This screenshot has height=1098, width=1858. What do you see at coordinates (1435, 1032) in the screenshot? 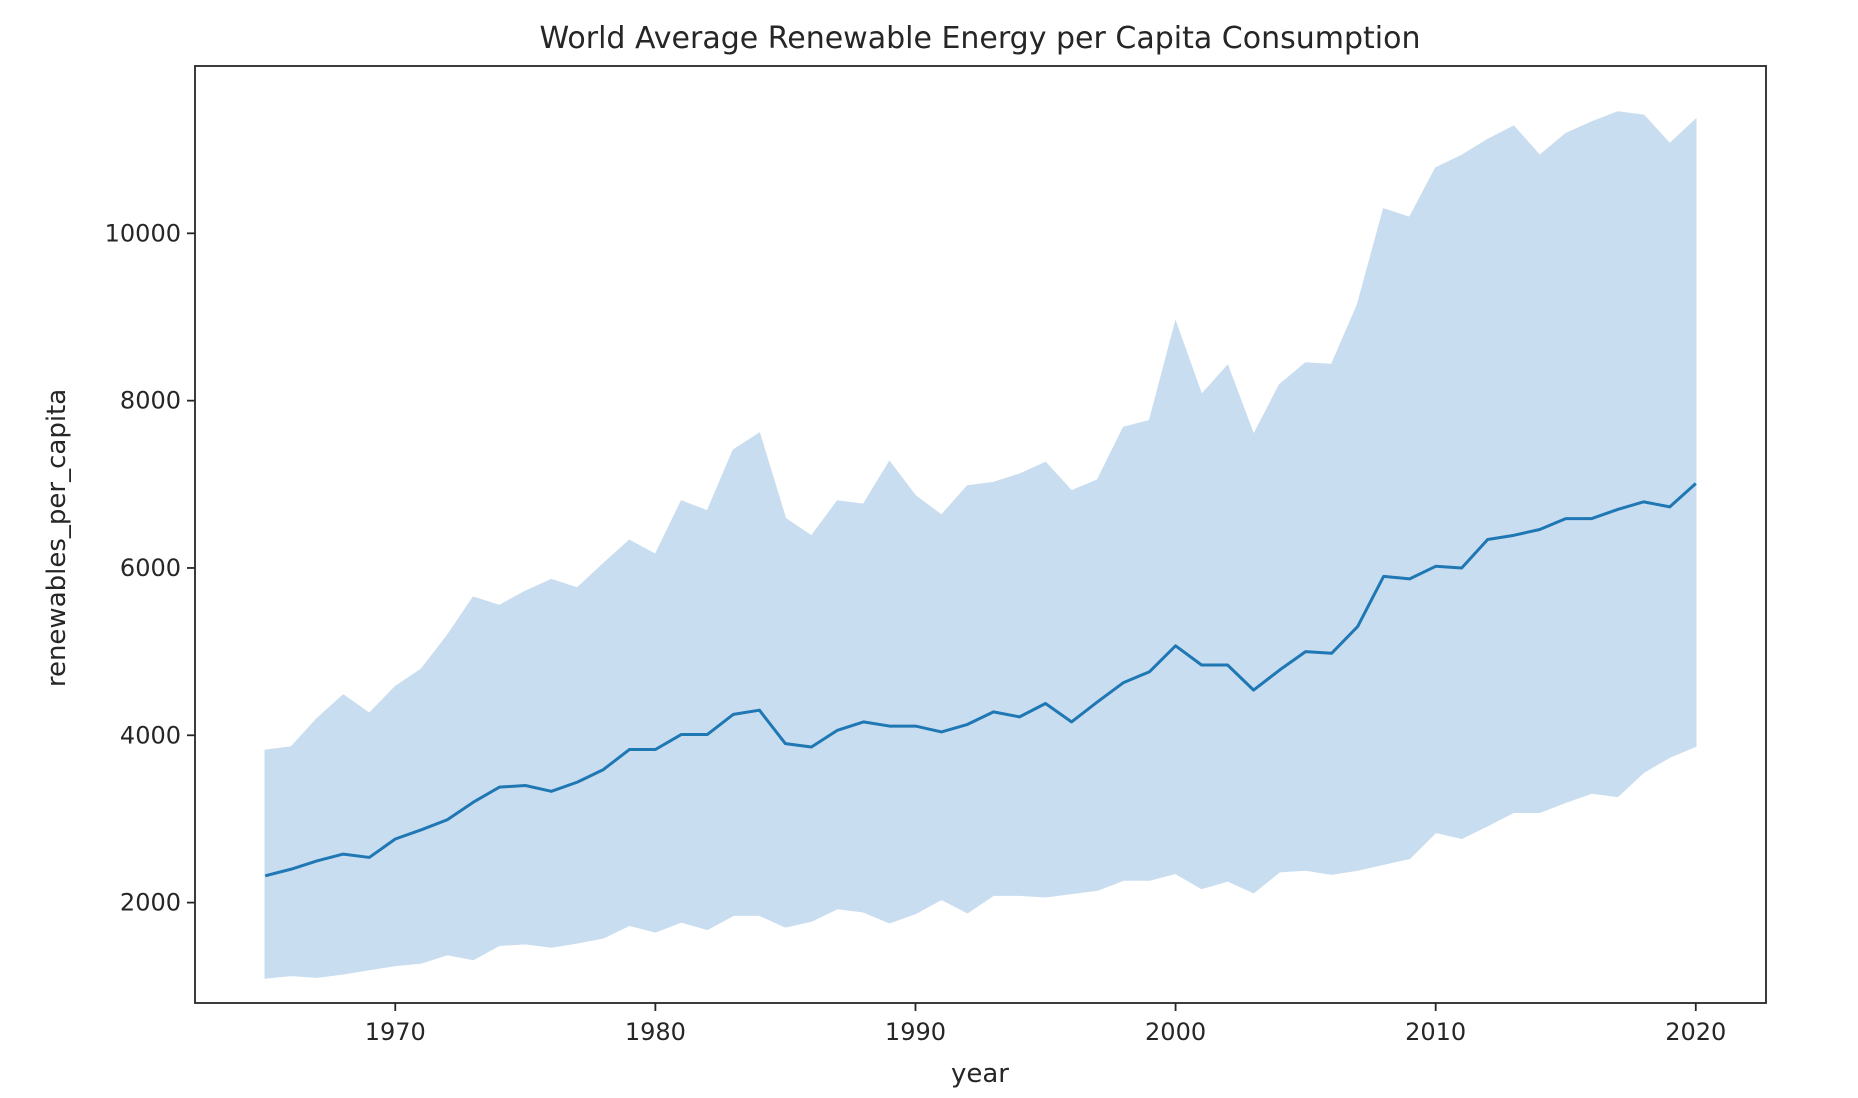
I see `x-tick-label: 2010` at bounding box center [1435, 1032].